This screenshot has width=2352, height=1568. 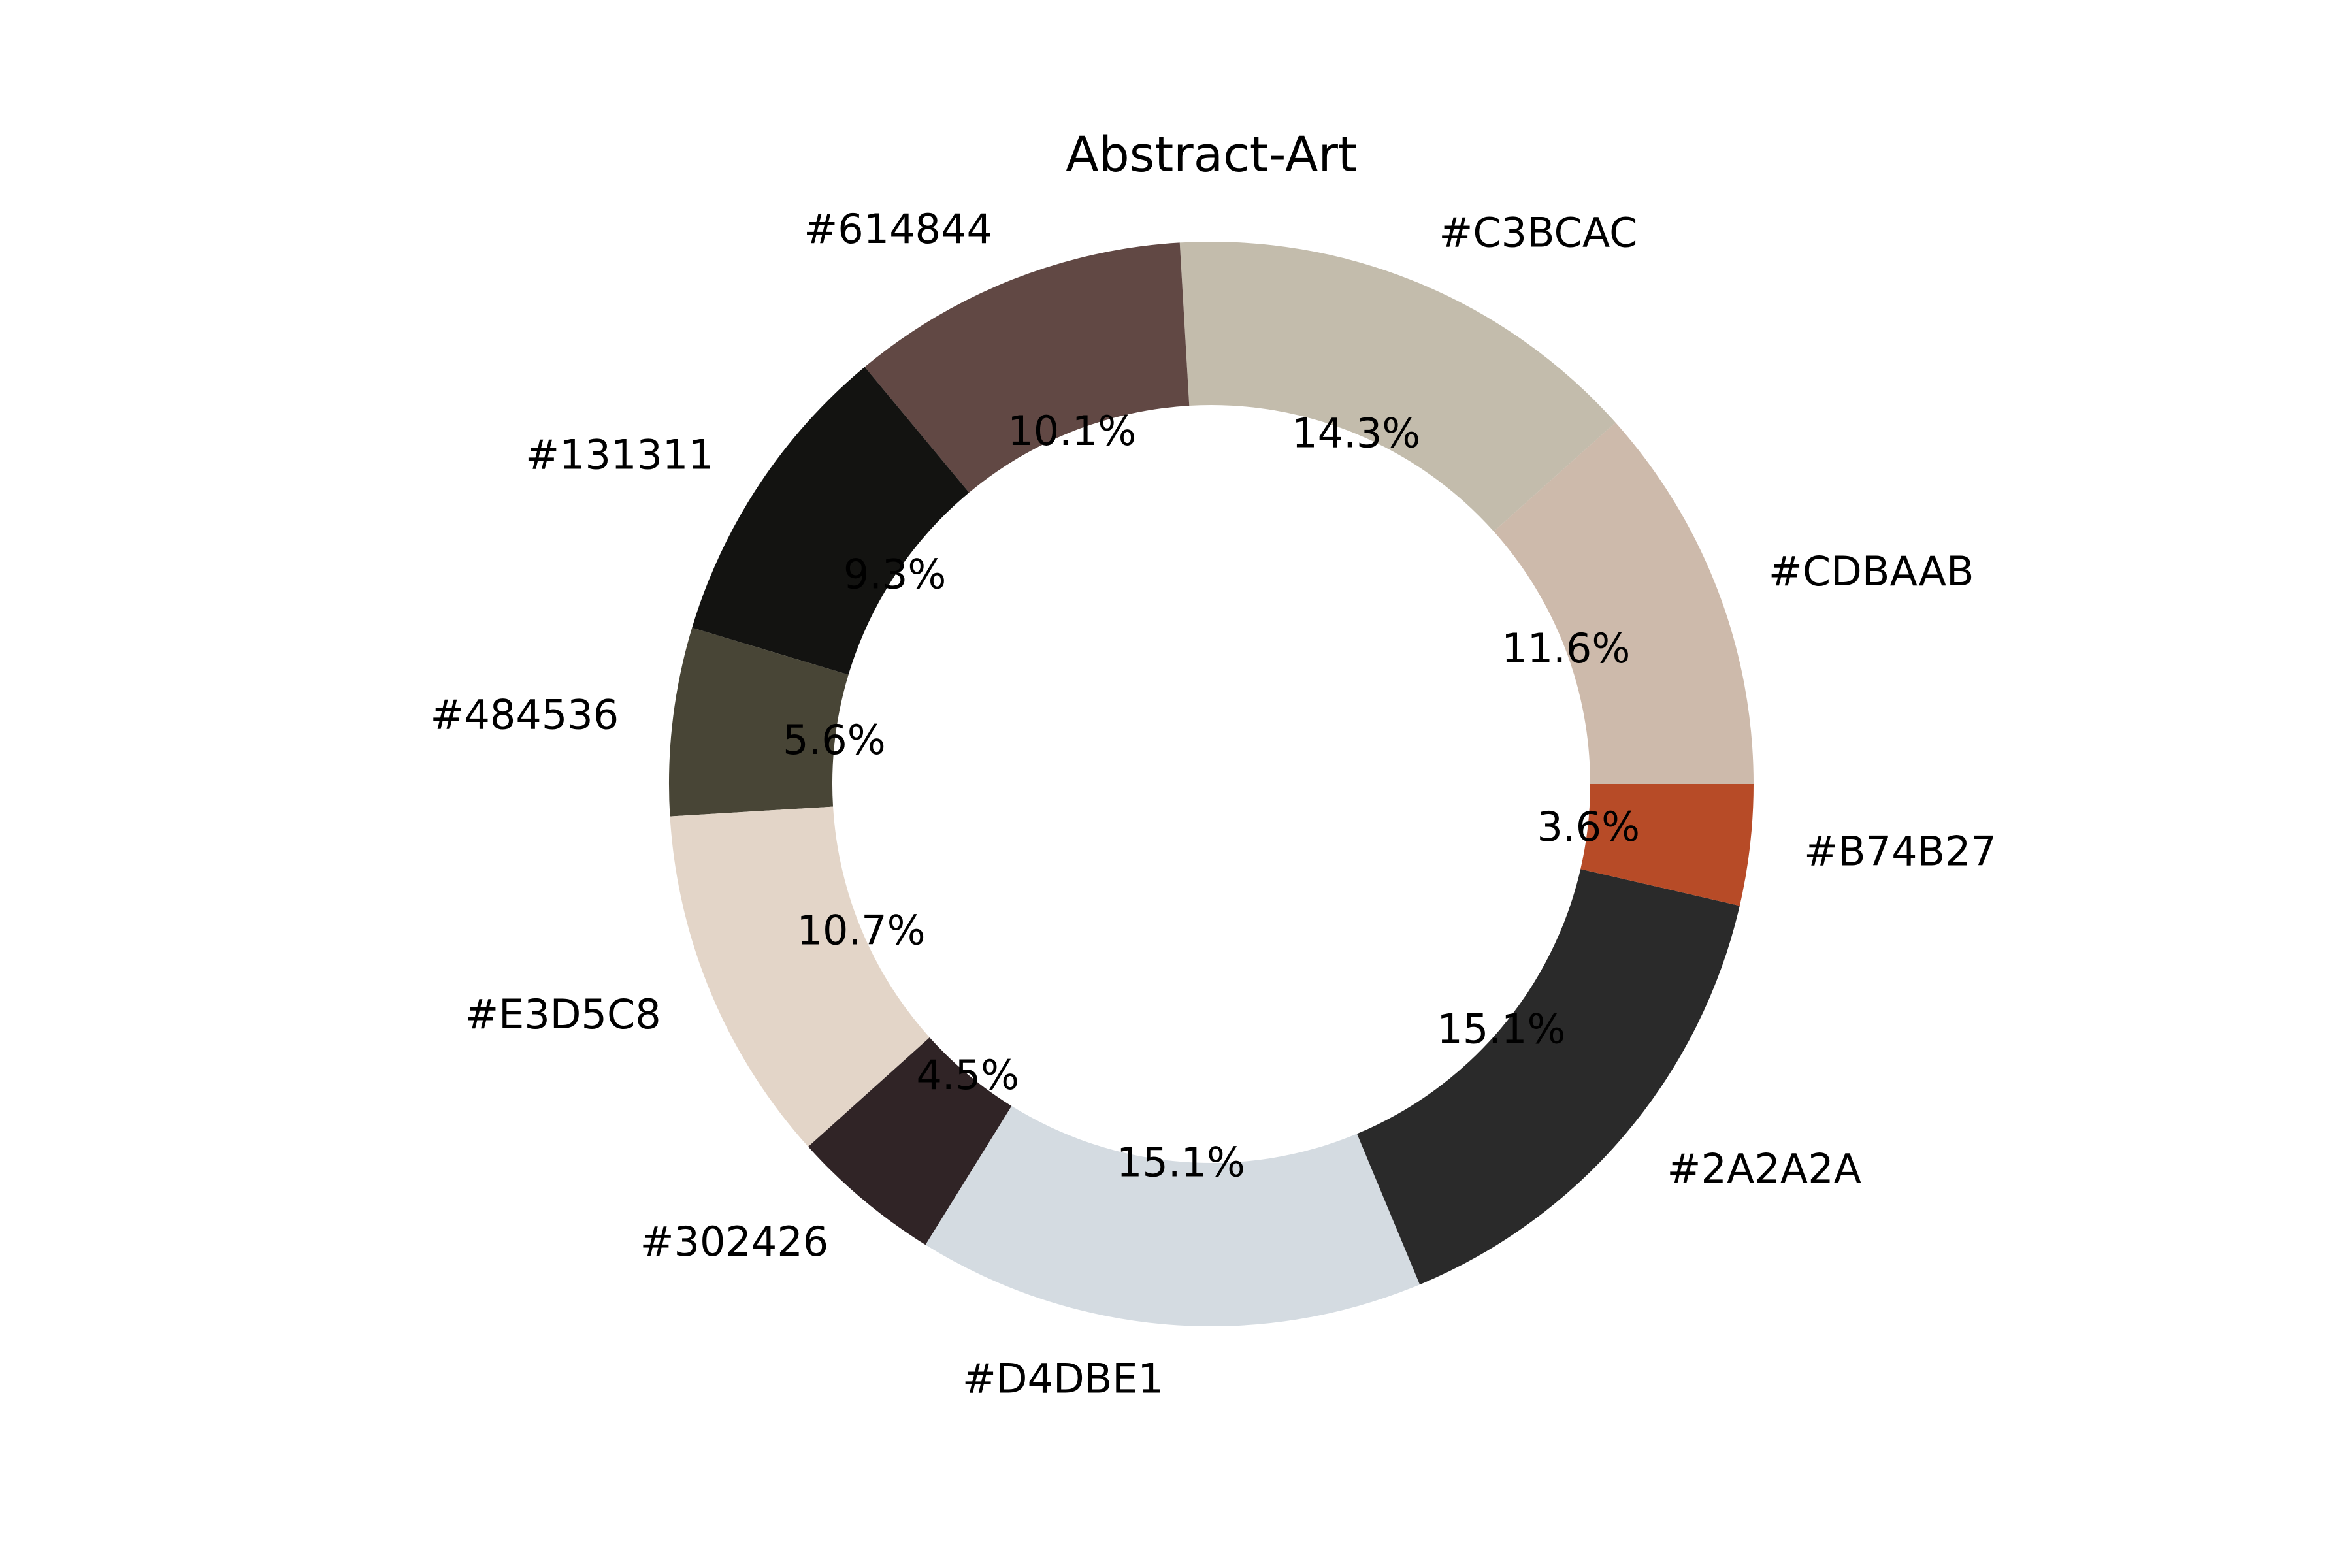 I want to click on slice-pct-131311: 9.3%, so click(x=895, y=574).